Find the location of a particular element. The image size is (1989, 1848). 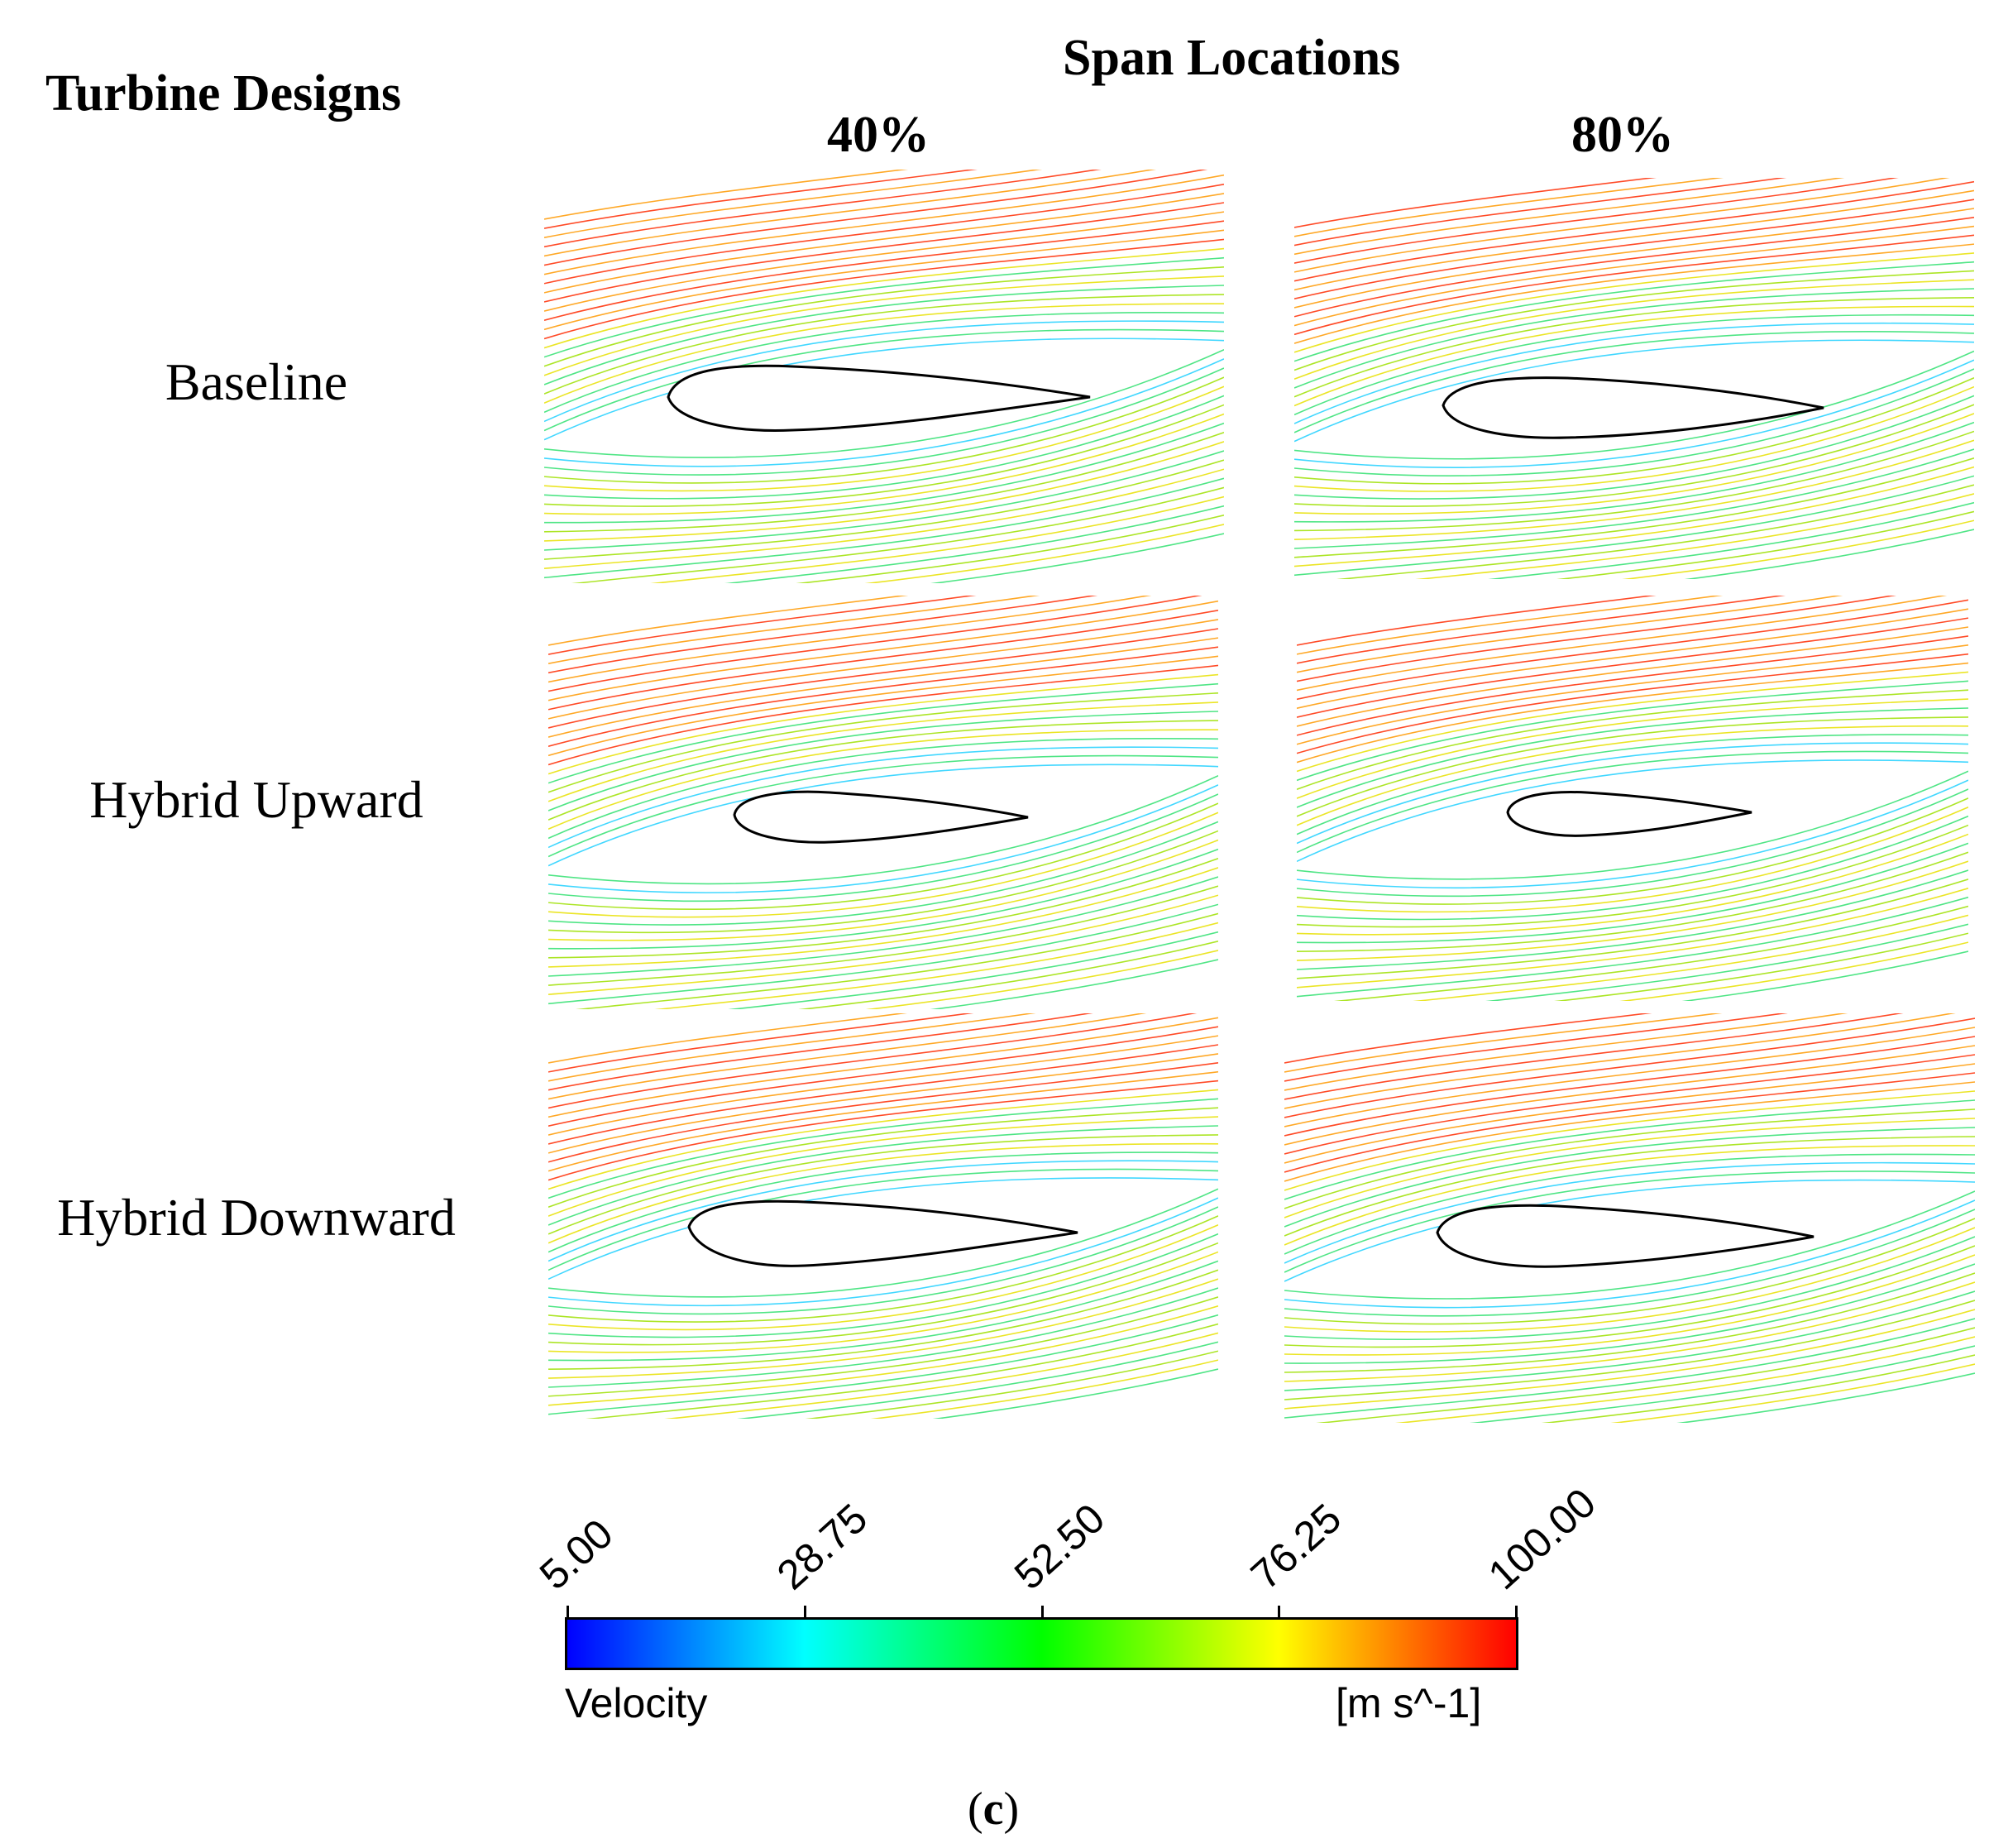

row-label-hybrid-upward: Hybrid Upward is located at coordinates (256, 799).